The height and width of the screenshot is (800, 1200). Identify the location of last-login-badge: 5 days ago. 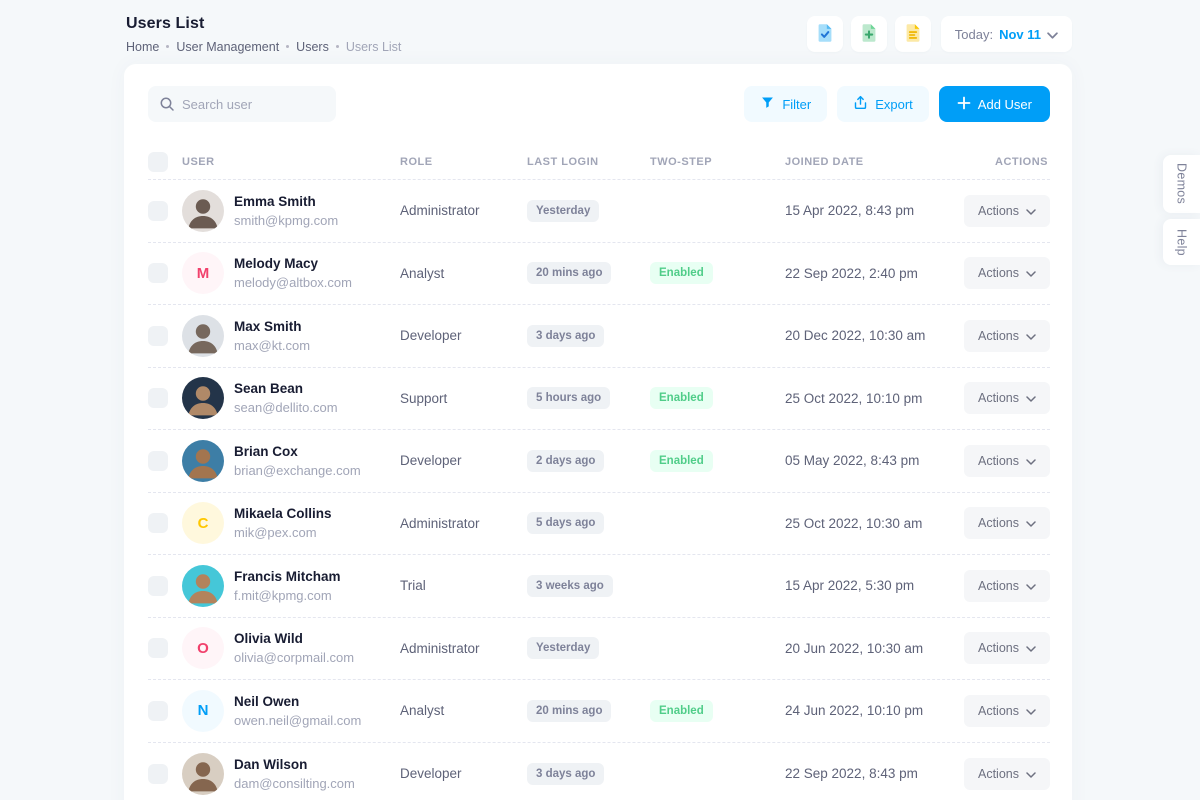
(566, 523).